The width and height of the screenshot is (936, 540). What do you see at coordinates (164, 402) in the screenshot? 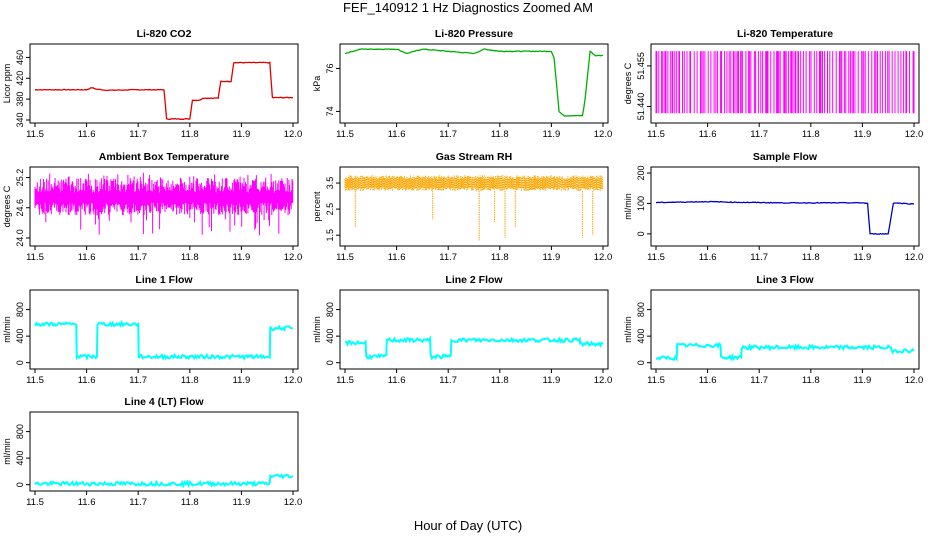
I see `panel-title: Line 4 (LT) Flow` at bounding box center [164, 402].